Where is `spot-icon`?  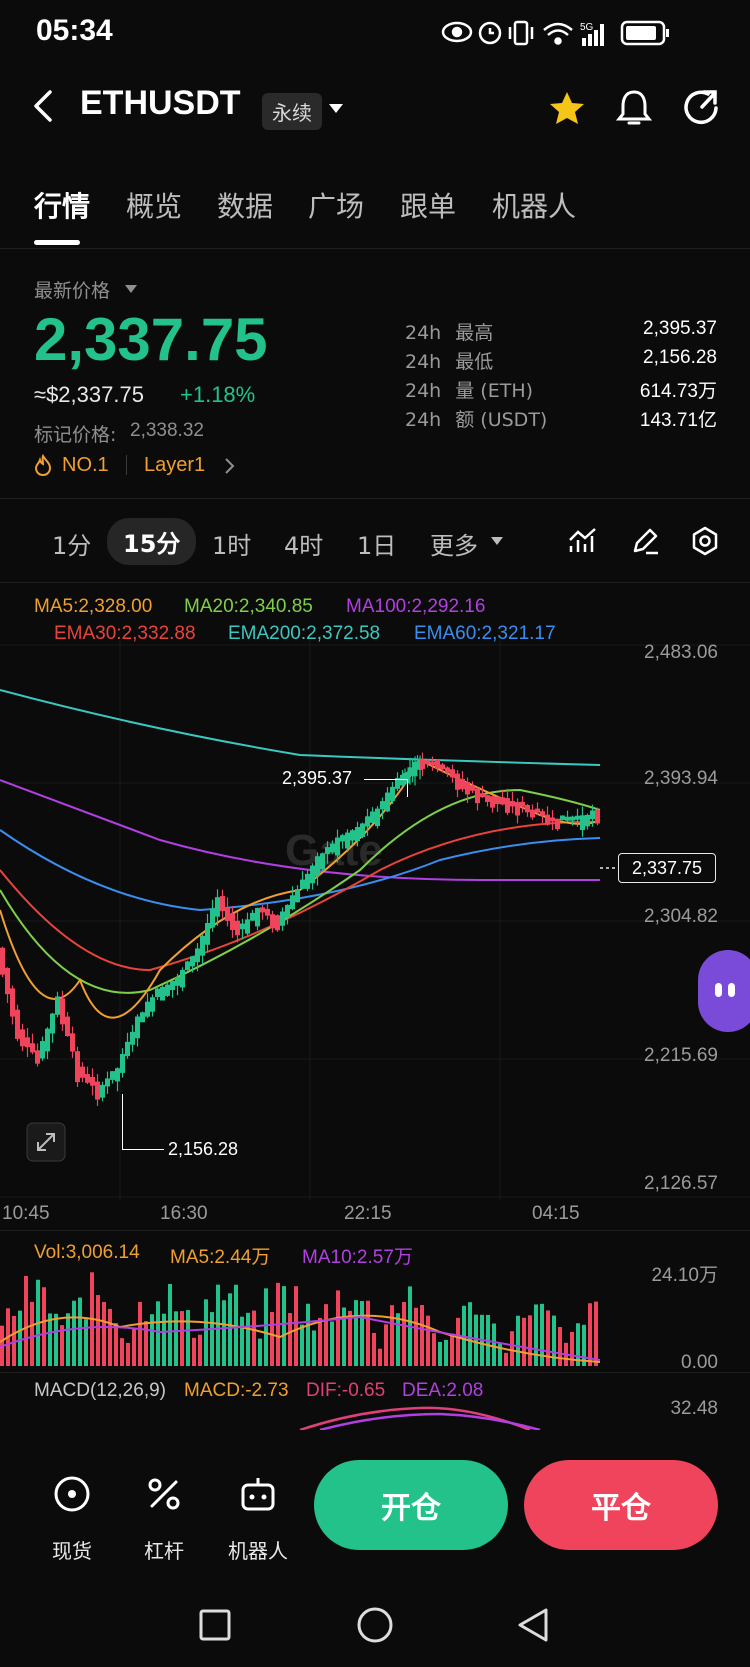
spot-icon is located at coordinates (72, 1494).